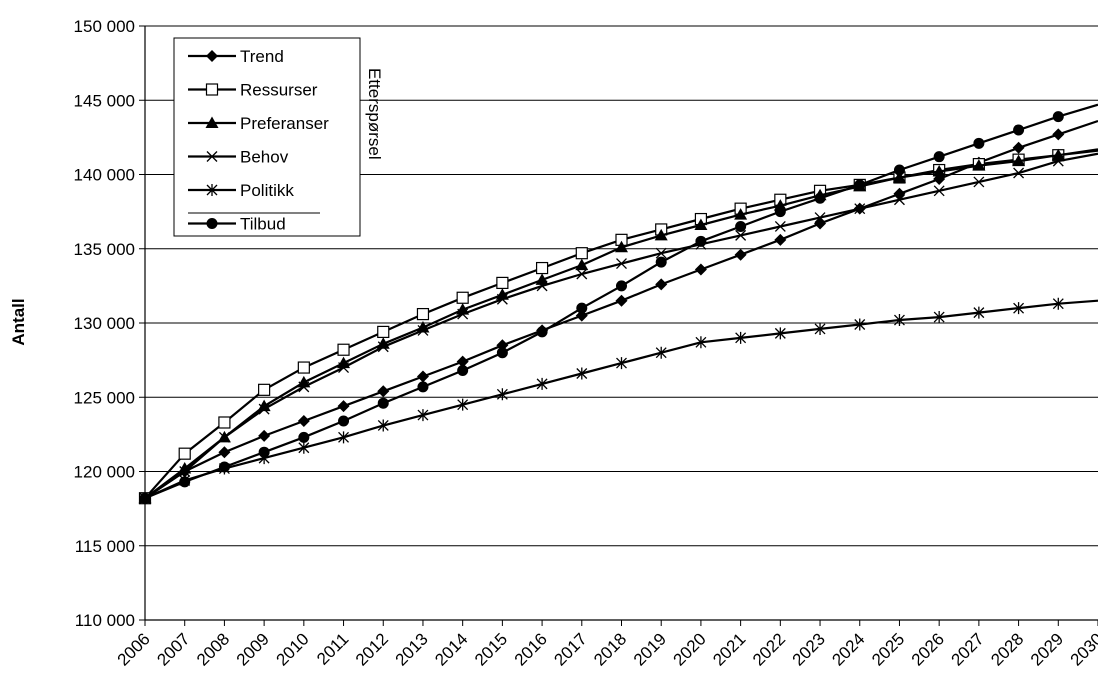  Describe the element at coordinates (212, 190) in the screenshot. I see `legend-marker-politikk` at that location.